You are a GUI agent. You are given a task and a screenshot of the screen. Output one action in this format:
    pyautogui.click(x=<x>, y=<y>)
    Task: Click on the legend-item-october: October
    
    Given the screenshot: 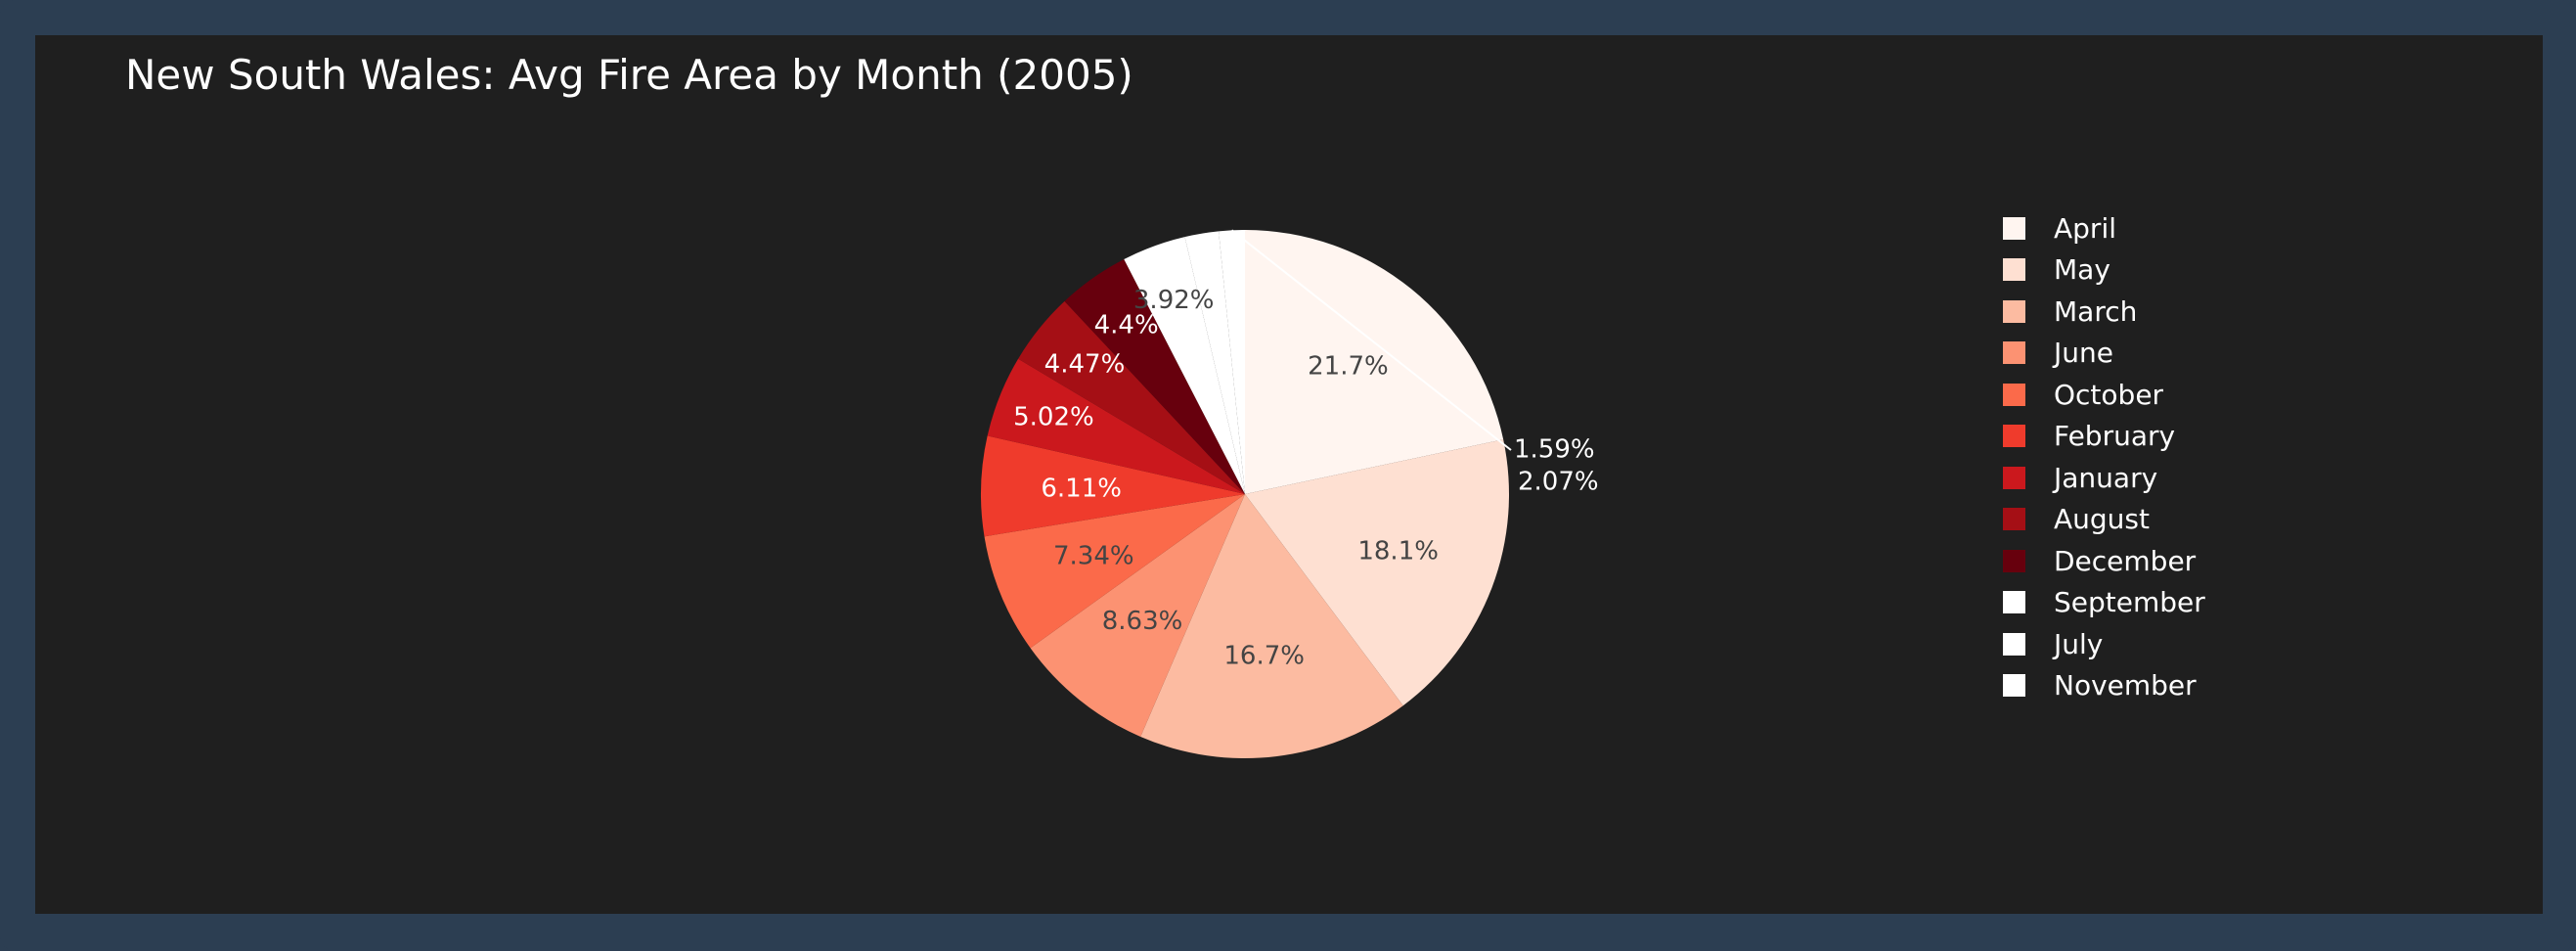 What is the action you would take?
    pyautogui.click(x=2104, y=395)
    